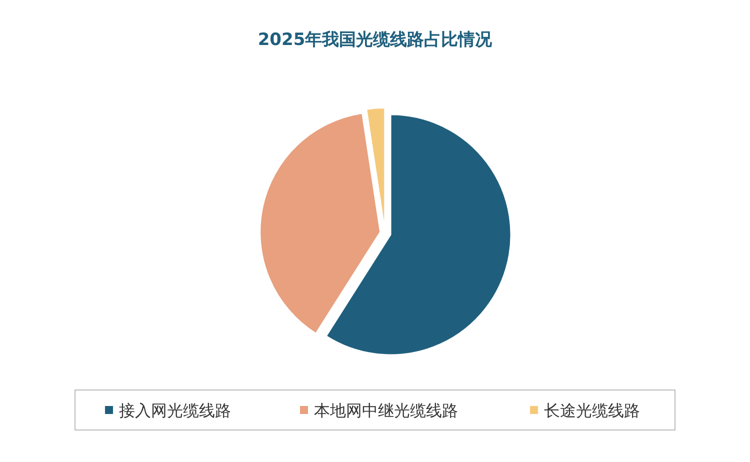 The width and height of the screenshot is (750, 462). Describe the element at coordinates (386, 410) in the screenshot. I see `legend-label: 本地网中继光缆线路` at that location.